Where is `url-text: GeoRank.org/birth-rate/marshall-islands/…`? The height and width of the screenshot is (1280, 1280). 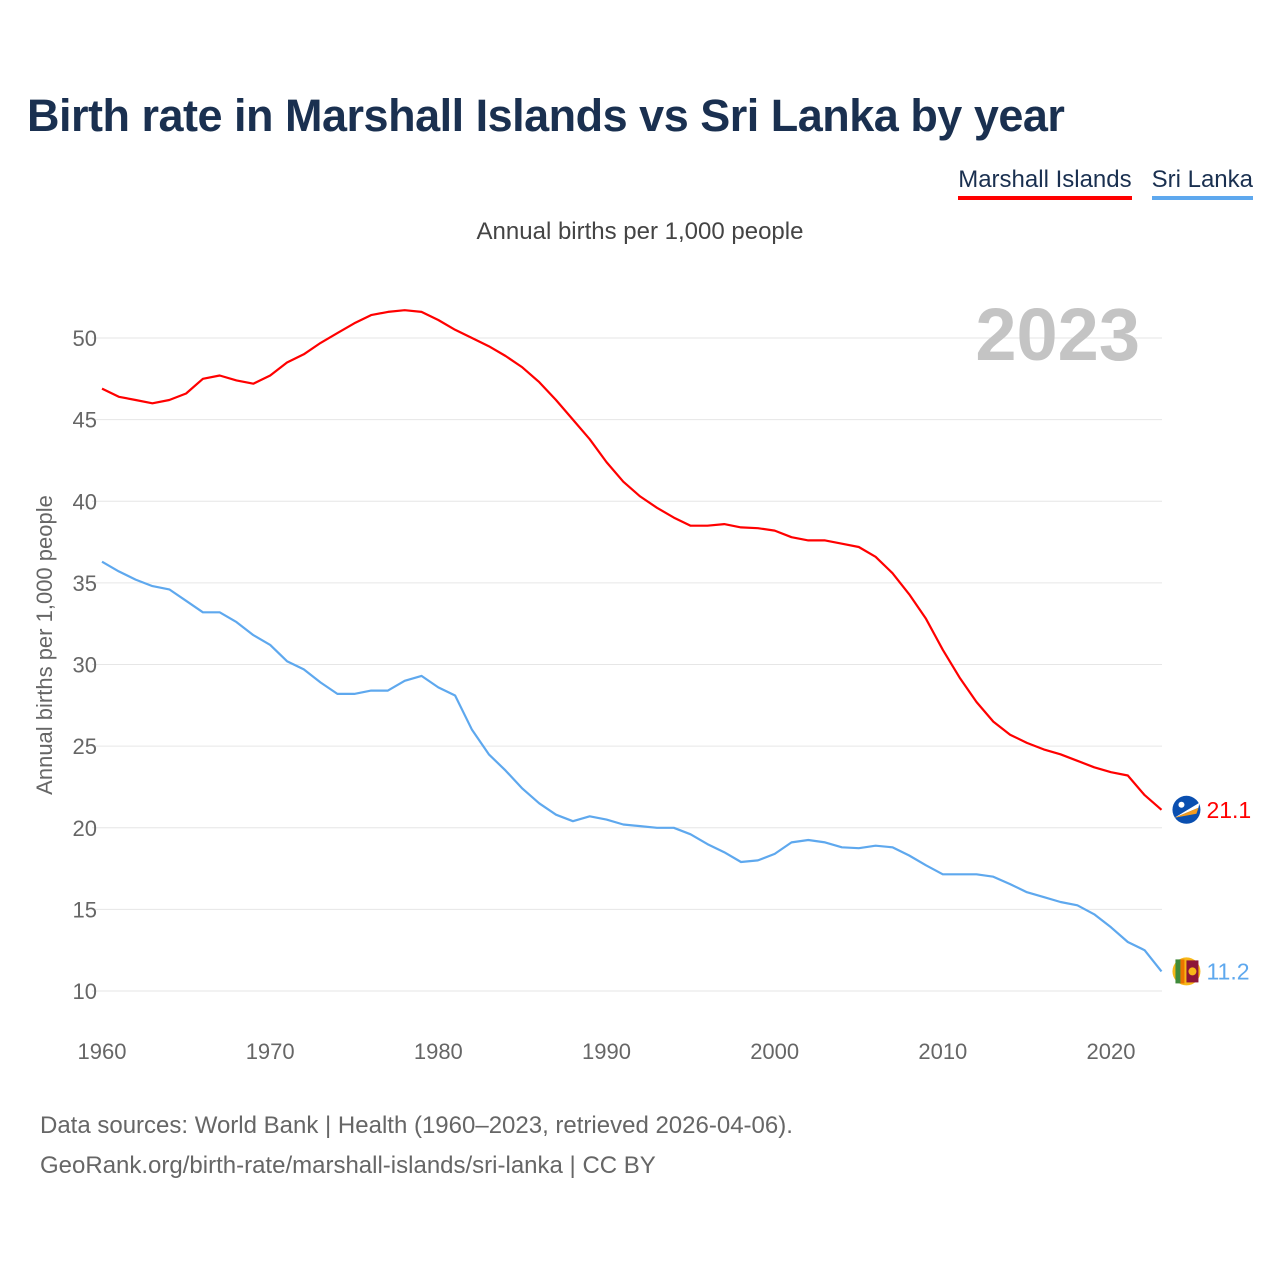
url-text: GeoRank.org/birth-rate/marshall-islands/… is located at coordinates (348, 1165).